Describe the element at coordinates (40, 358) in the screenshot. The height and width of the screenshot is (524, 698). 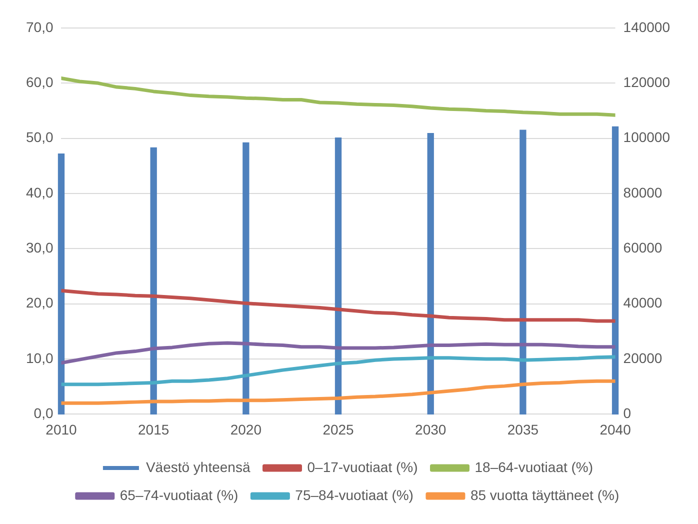
I see `y-tick-label: 10,0` at that location.